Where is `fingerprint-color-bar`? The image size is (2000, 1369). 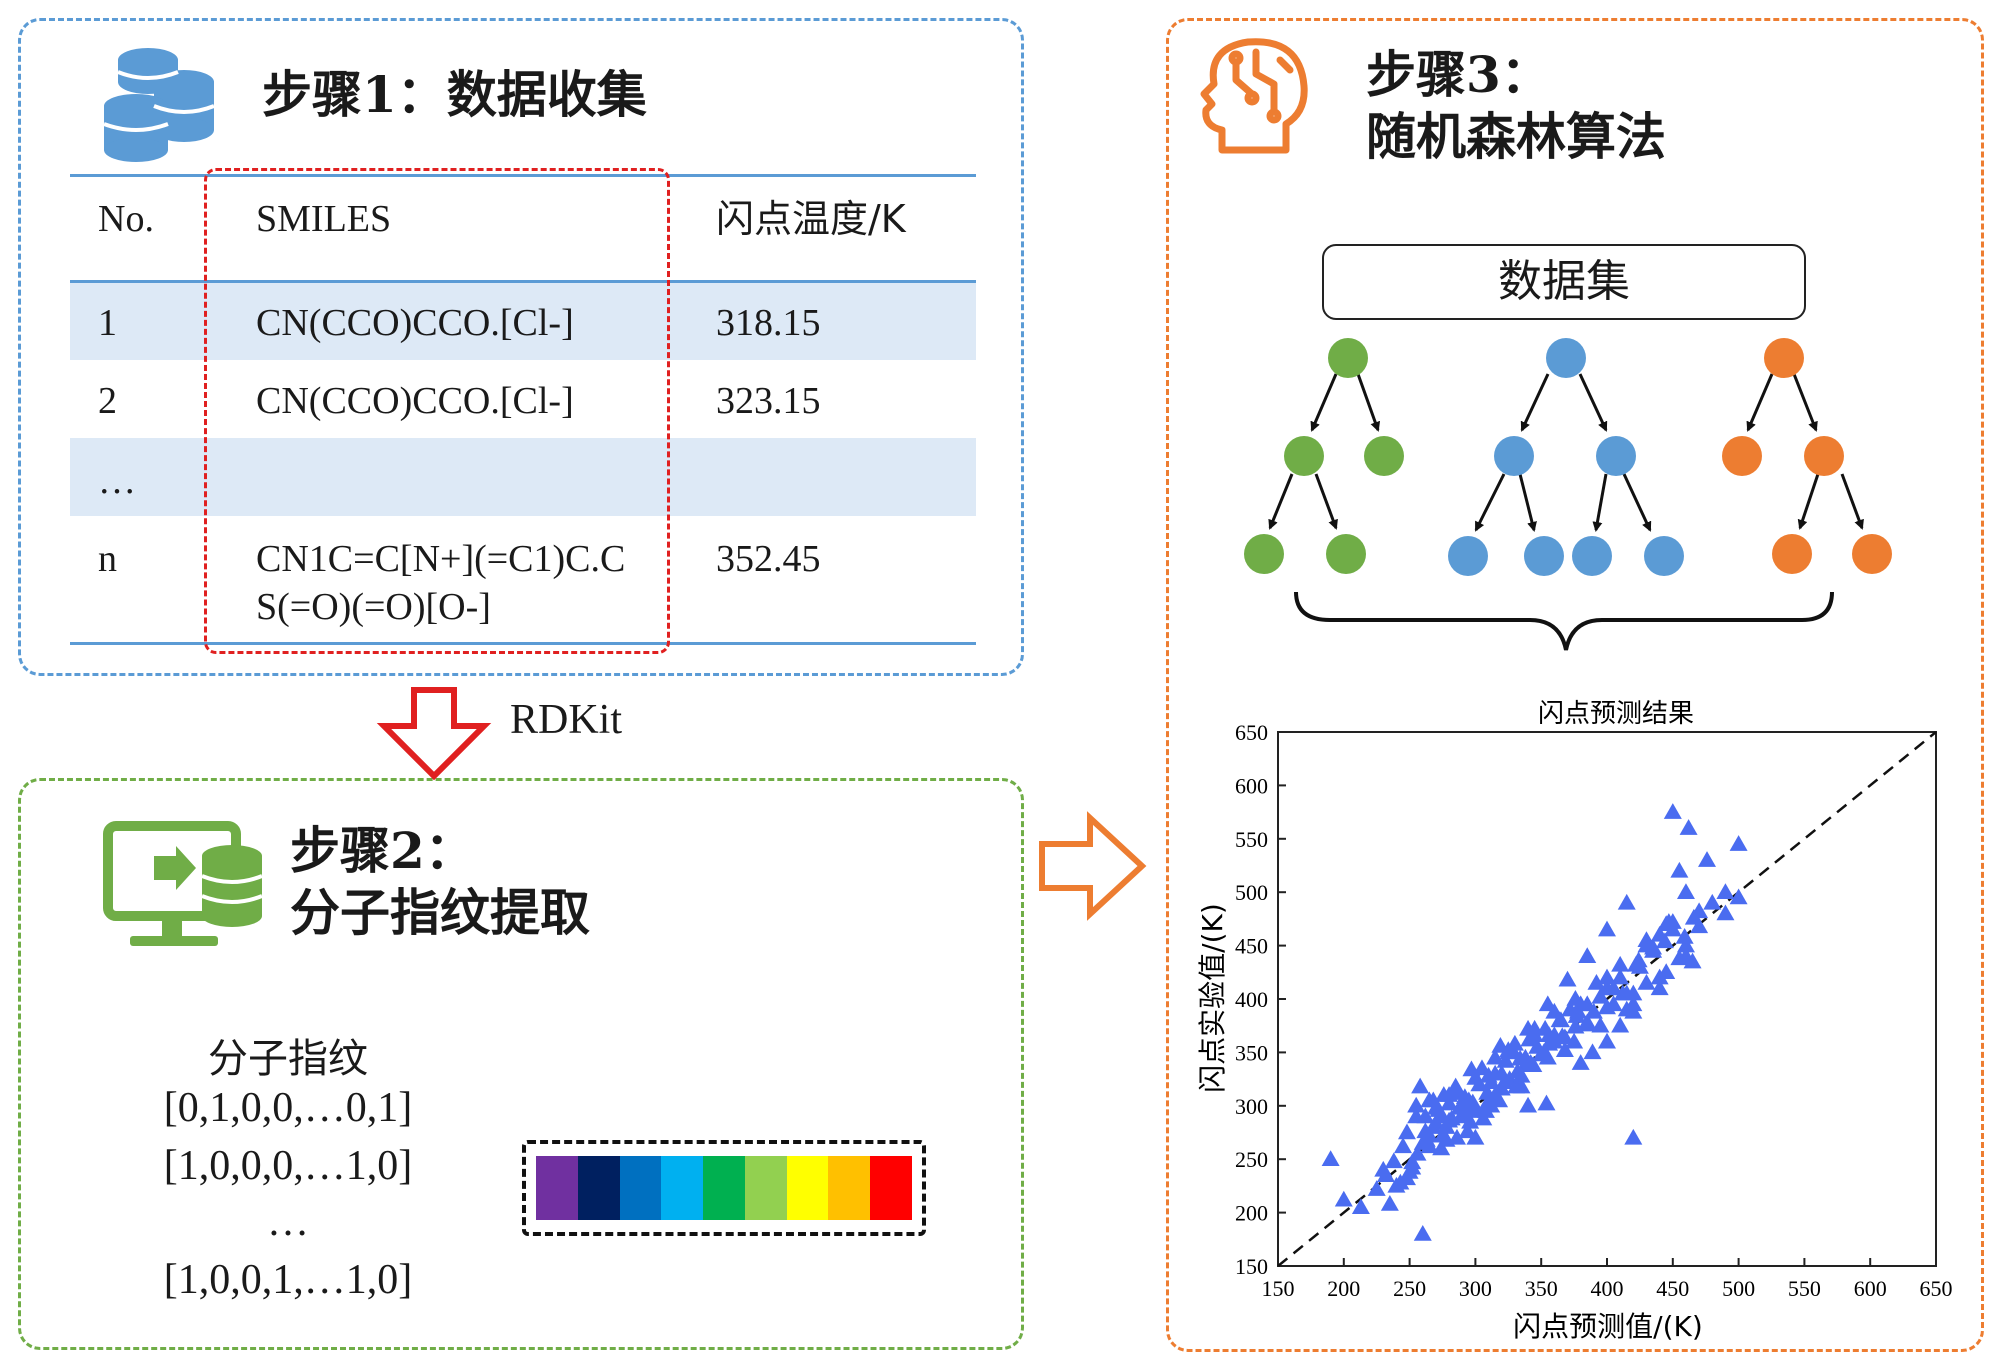 fingerprint-color-bar is located at coordinates (724, 1188).